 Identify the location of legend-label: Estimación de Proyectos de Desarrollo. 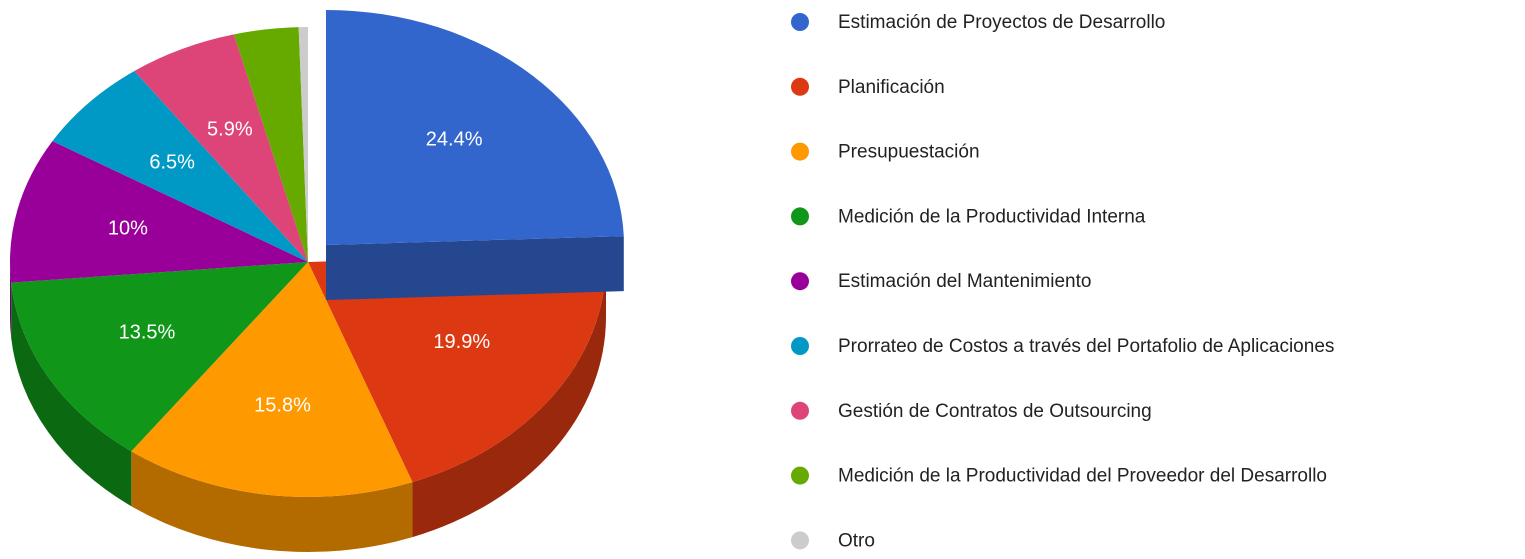
(1001, 22).